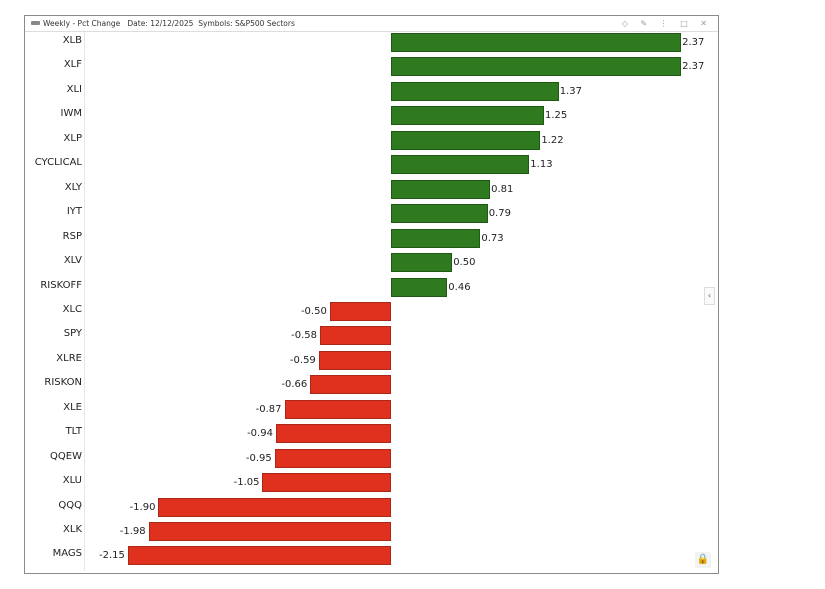 The image size is (825, 589). What do you see at coordinates (69, 358) in the screenshot?
I see `category-label: XLRE` at bounding box center [69, 358].